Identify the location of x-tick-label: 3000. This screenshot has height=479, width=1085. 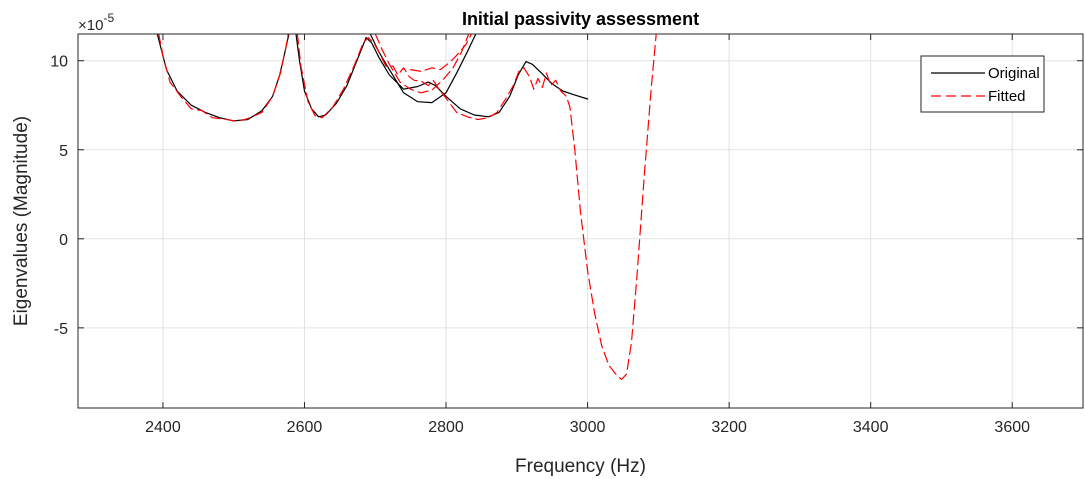
(588, 427).